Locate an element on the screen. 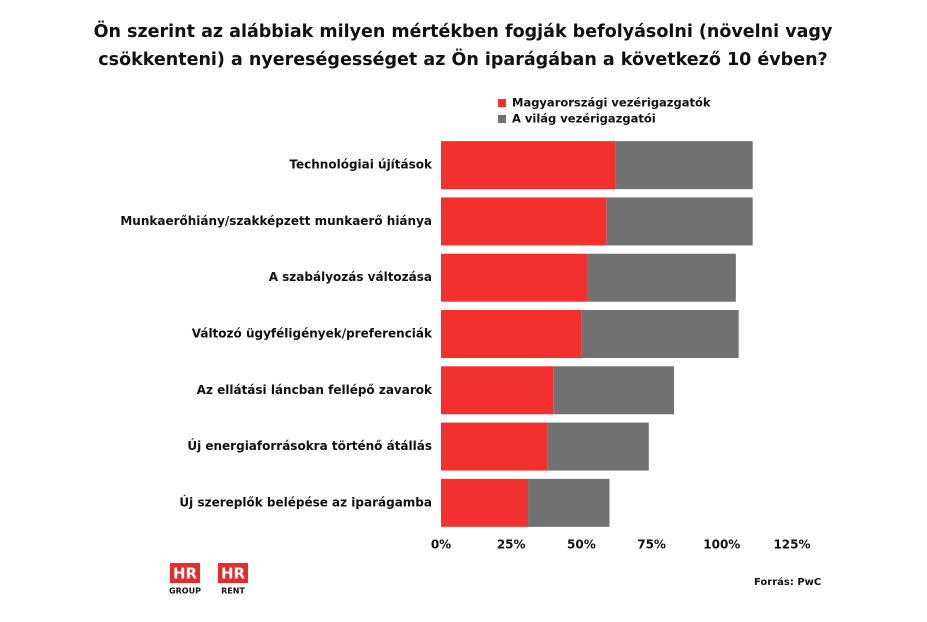 Image resolution: width=927 pixels, height=622 pixels. x-tick-label: 0% is located at coordinates (441, 545).